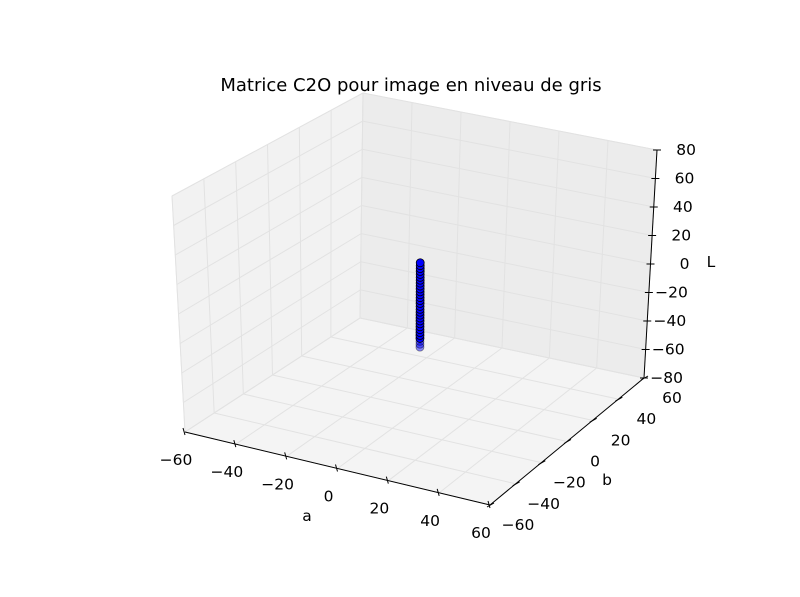 This screenshot has height=597, width=800. What do you see at coordinates (543, 504) in the screenshot?
I see `y-tick-label: −40` at bounding box center [543, 504].